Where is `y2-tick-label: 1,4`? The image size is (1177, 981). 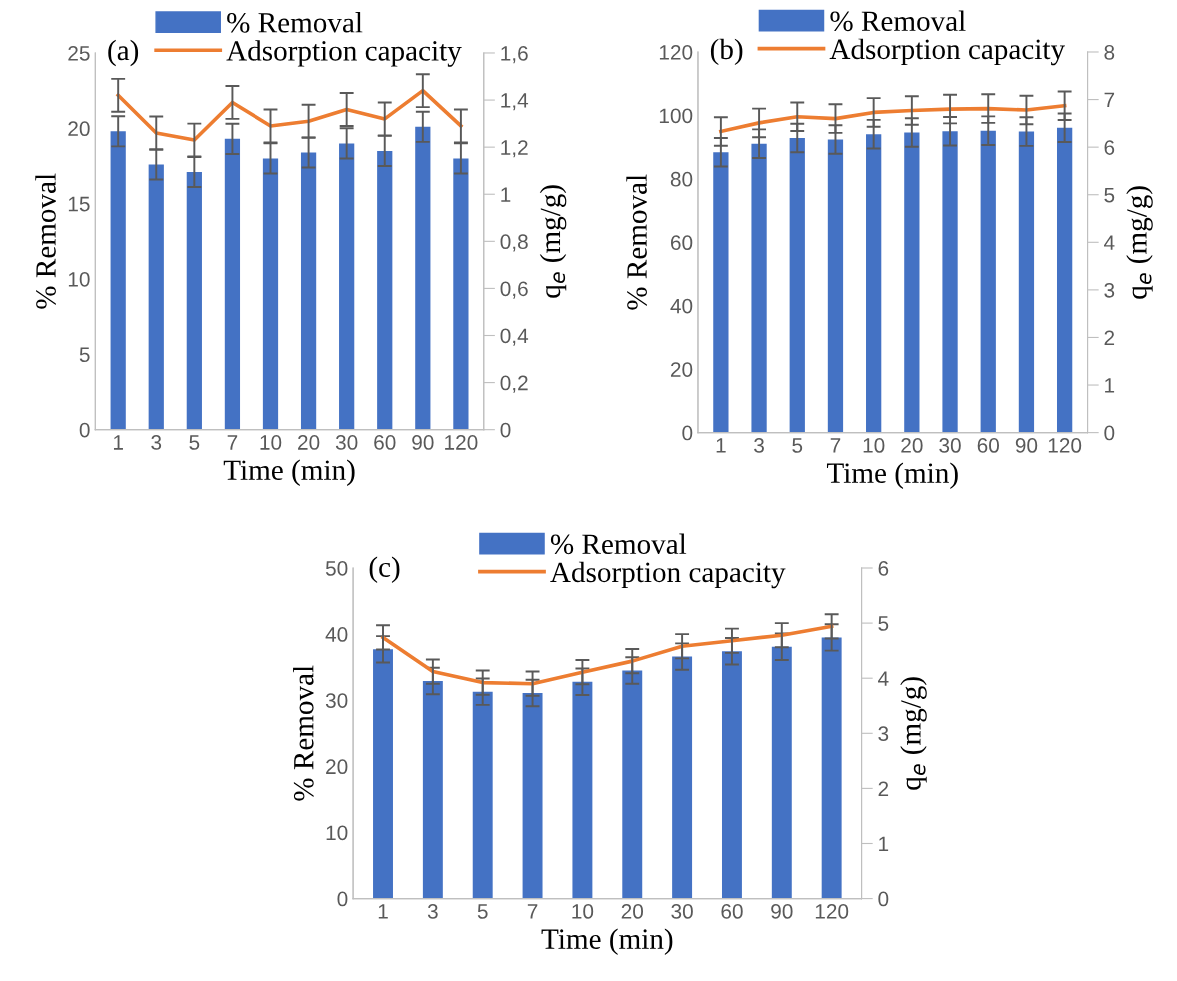
y2-tick-label: 1,4 is located at coordinates (515, 102).